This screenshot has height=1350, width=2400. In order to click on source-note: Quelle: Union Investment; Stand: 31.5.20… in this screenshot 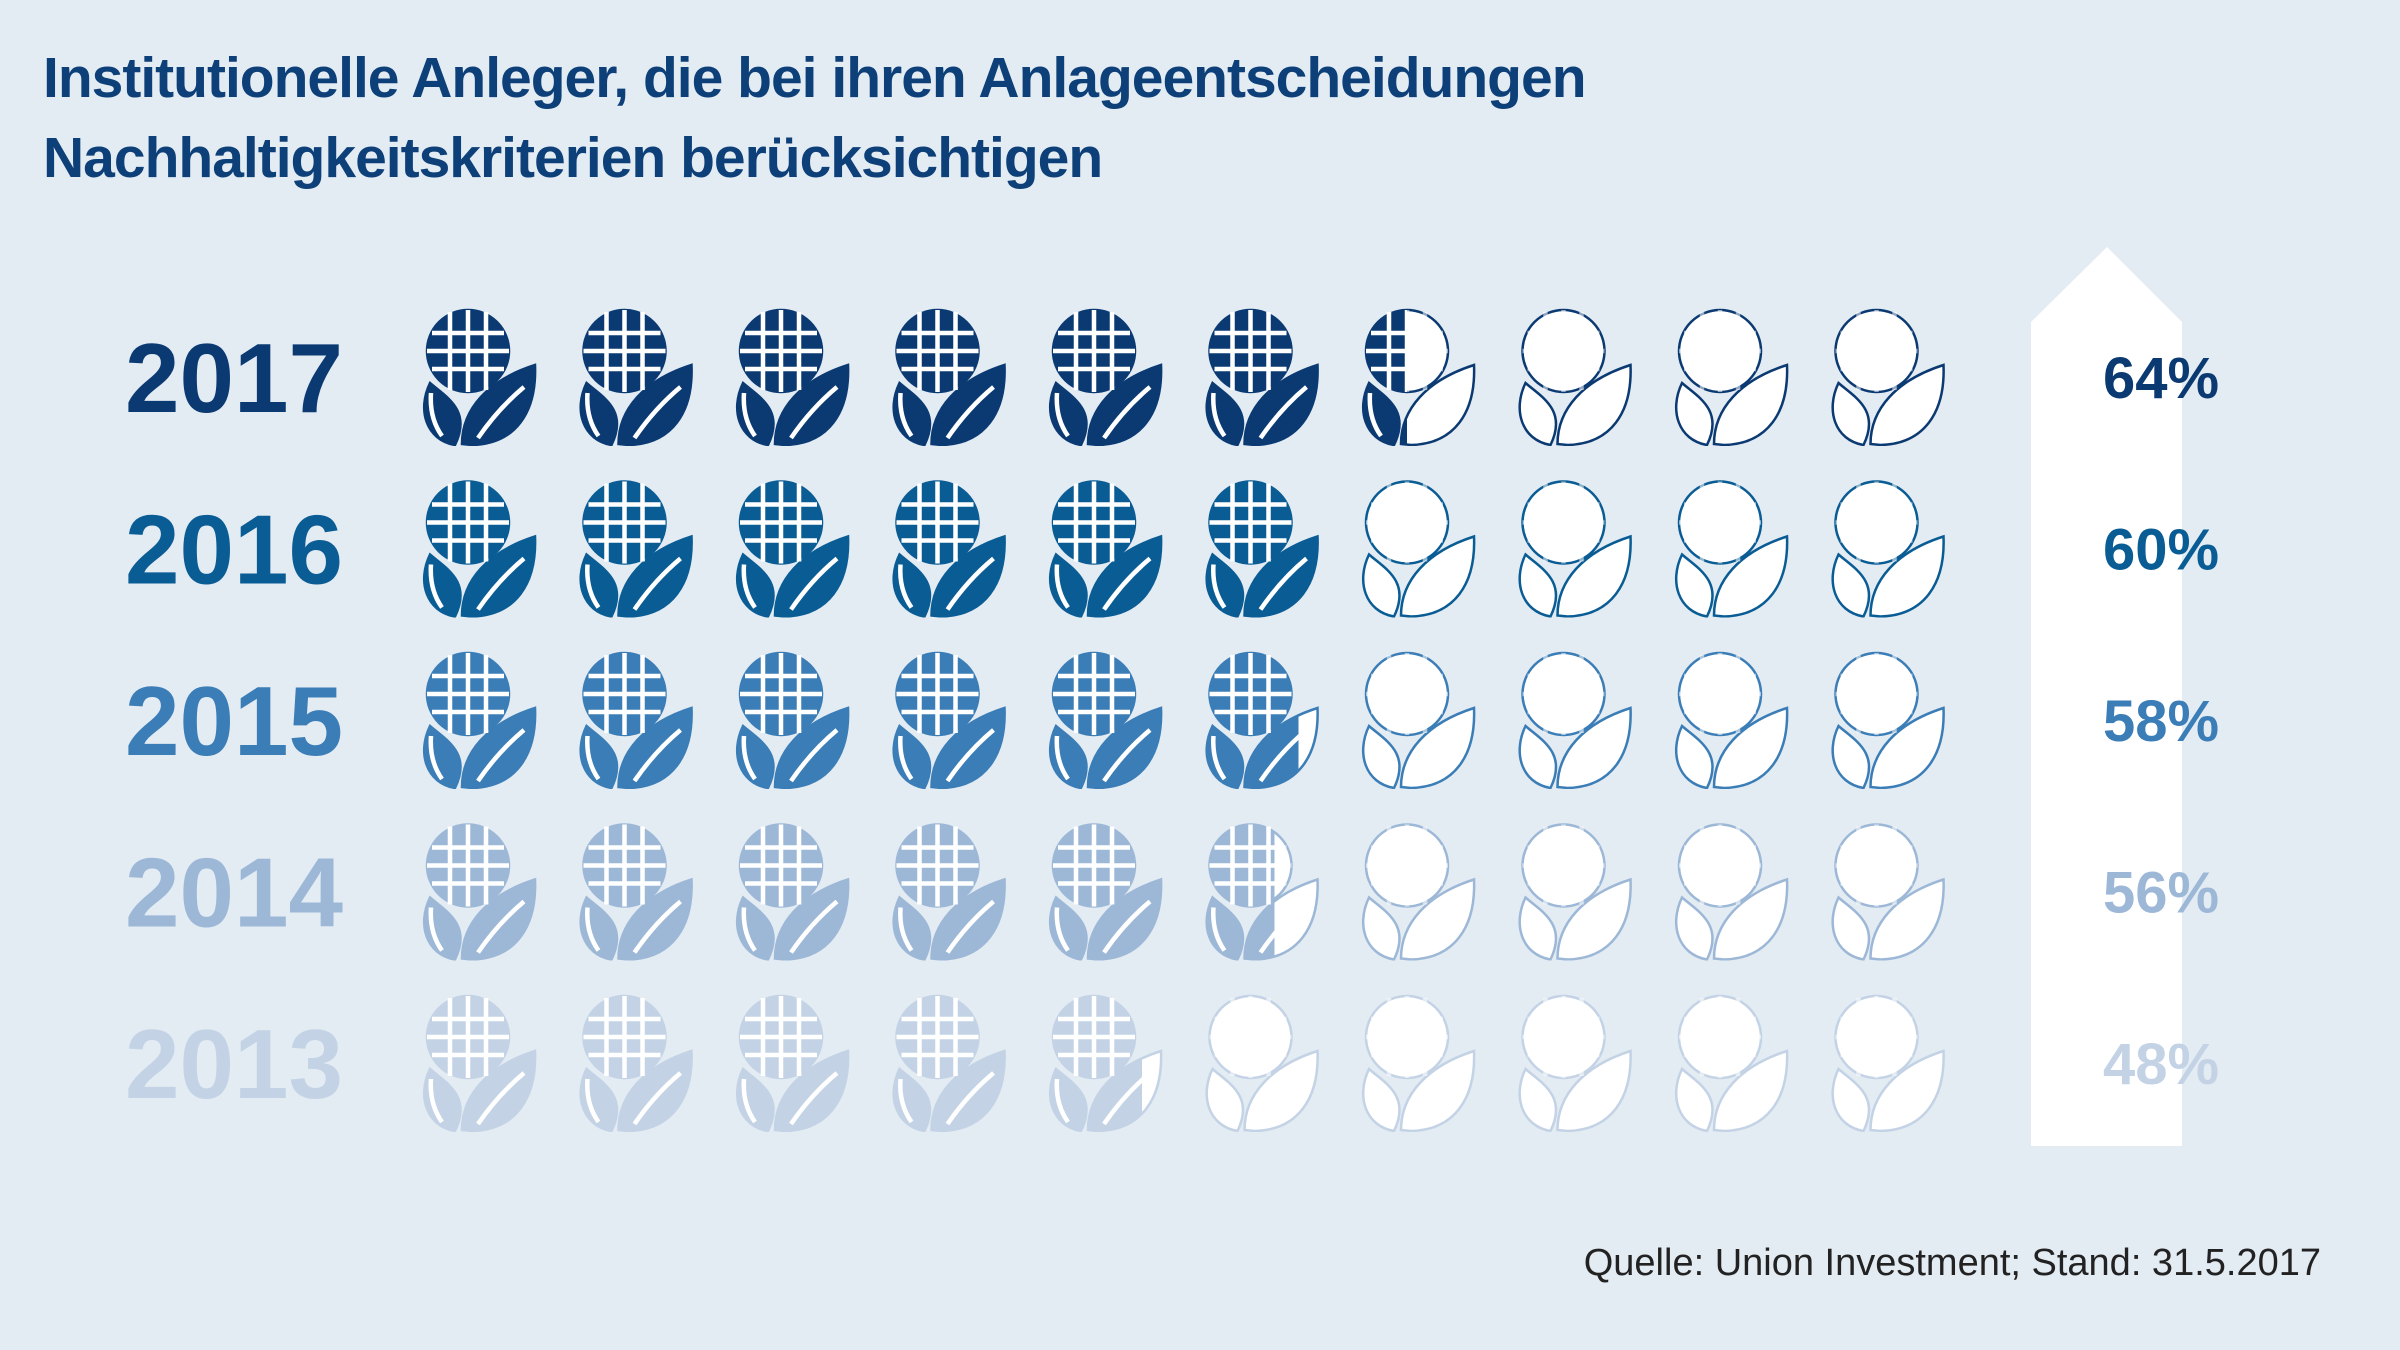, I will do `click(1952, 1263)`.